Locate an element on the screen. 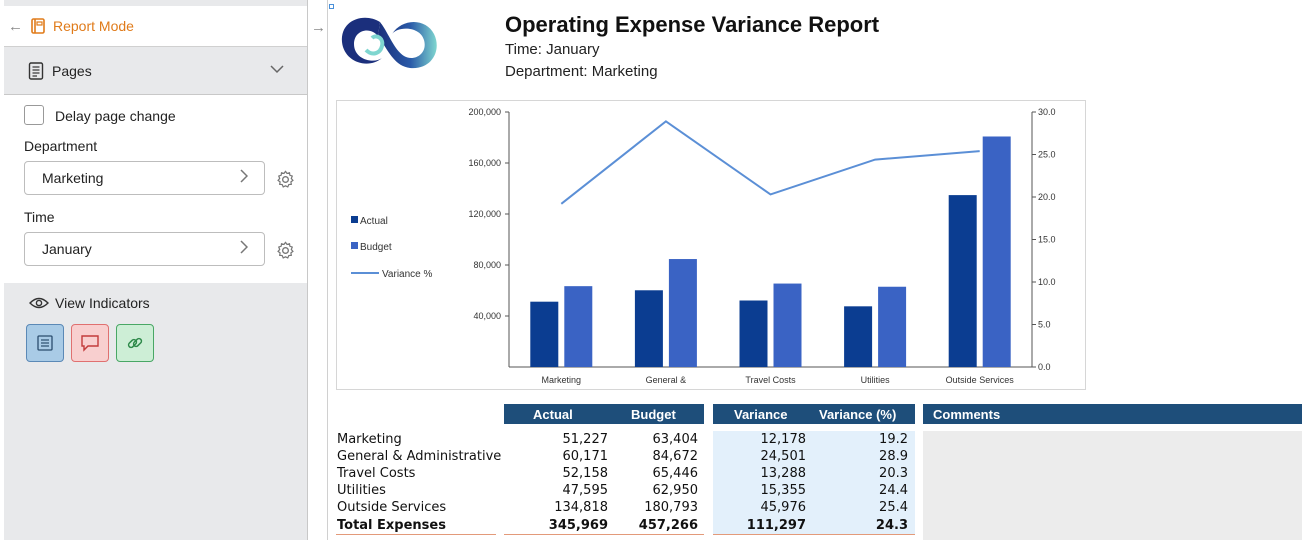 Image resolution: width=1304 pixels, height=540 pixels. content-divider is located at coordinates (327, 270).